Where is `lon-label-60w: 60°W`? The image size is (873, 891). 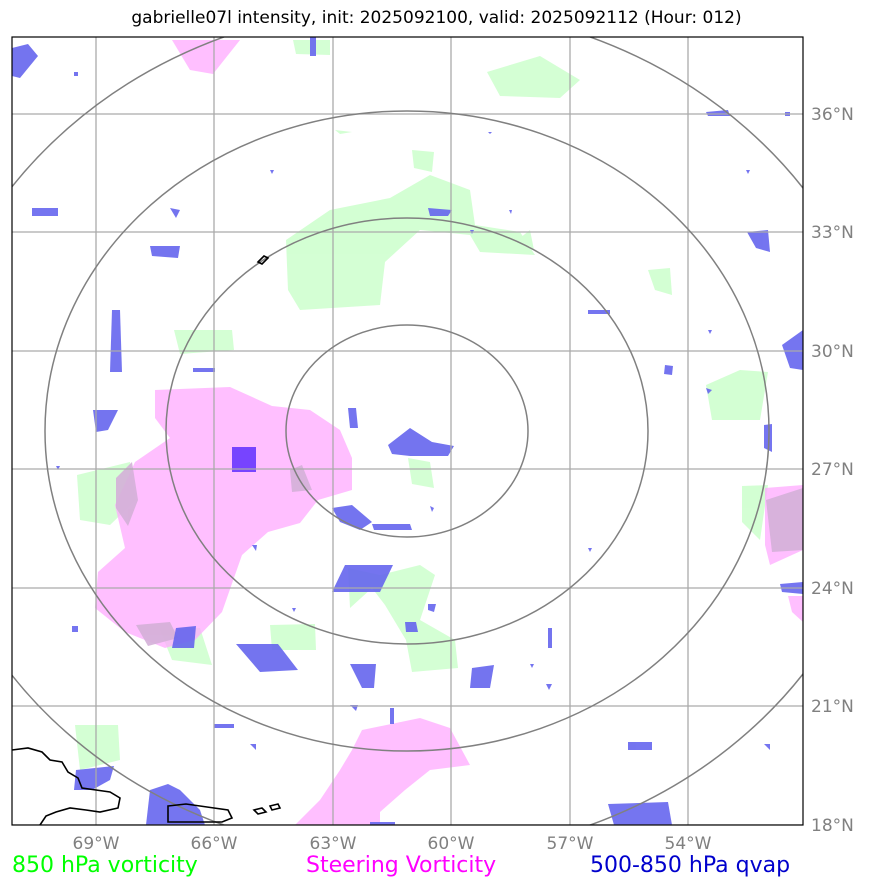 lon-label-60w: 60°W is located at coordinates (451, 844).